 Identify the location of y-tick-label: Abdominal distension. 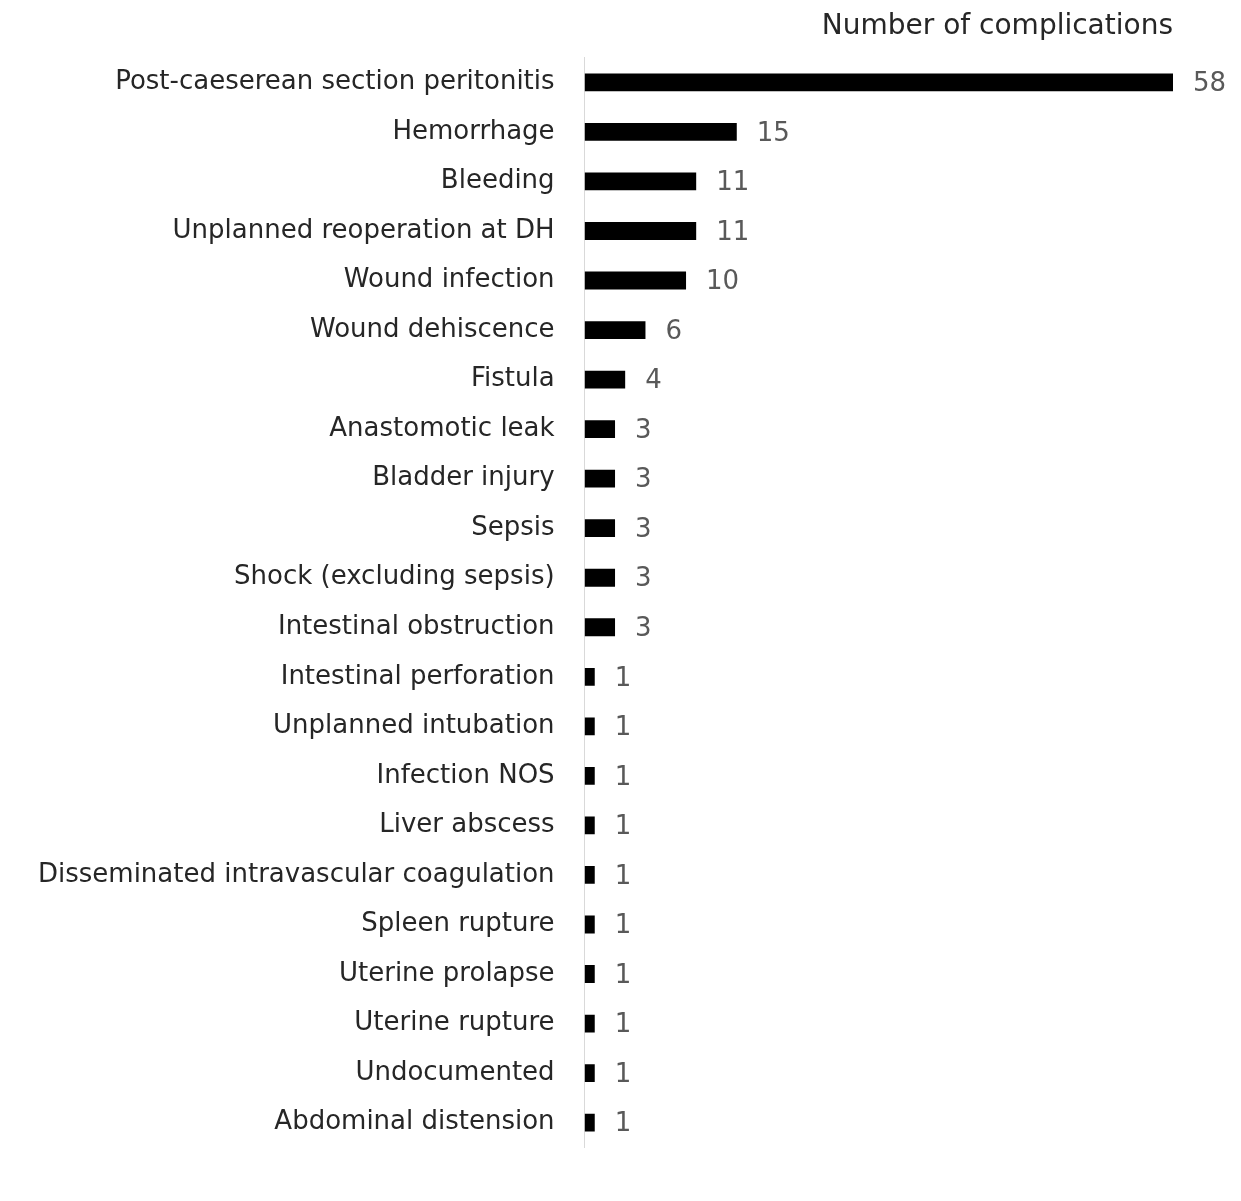
(414, 1120).